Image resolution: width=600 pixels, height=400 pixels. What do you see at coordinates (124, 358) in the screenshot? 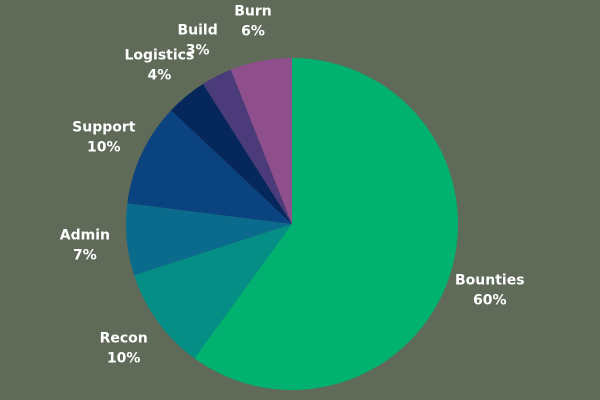
I see `slice-percent-recon: 10%` at bounding box center [124, 358].